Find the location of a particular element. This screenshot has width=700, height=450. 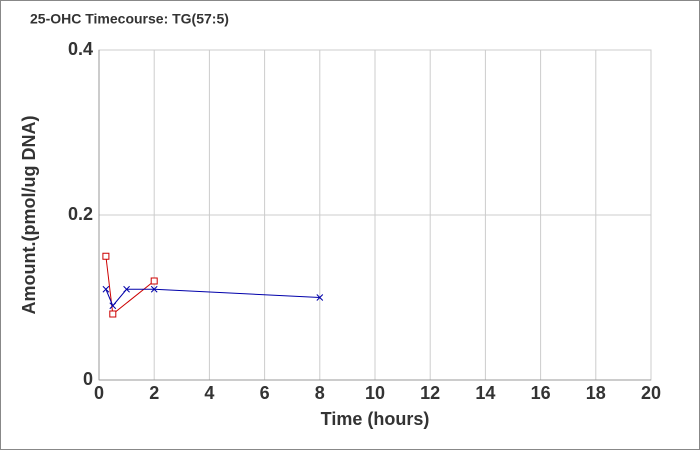

x-axis-label: Time (hours) is located at coordinates (375, 419).